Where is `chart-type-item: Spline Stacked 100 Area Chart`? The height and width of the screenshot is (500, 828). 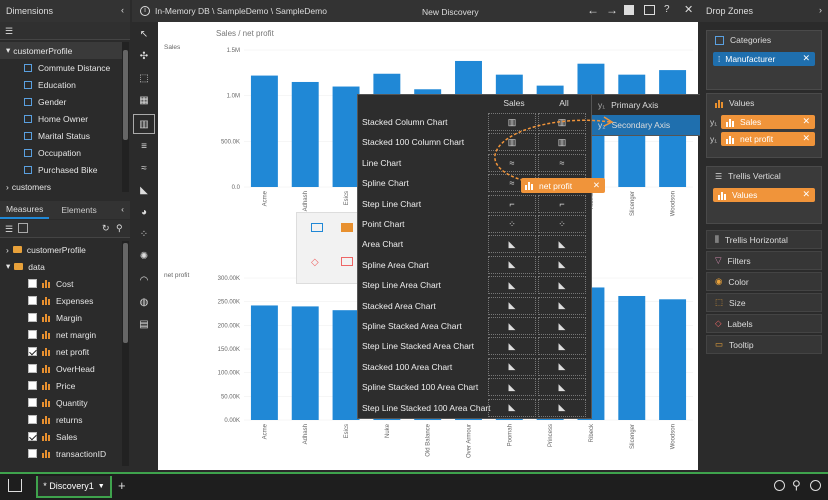 chart-type-item: Spline Stacked 100 Area Chart is located at coordinates (474, 387).